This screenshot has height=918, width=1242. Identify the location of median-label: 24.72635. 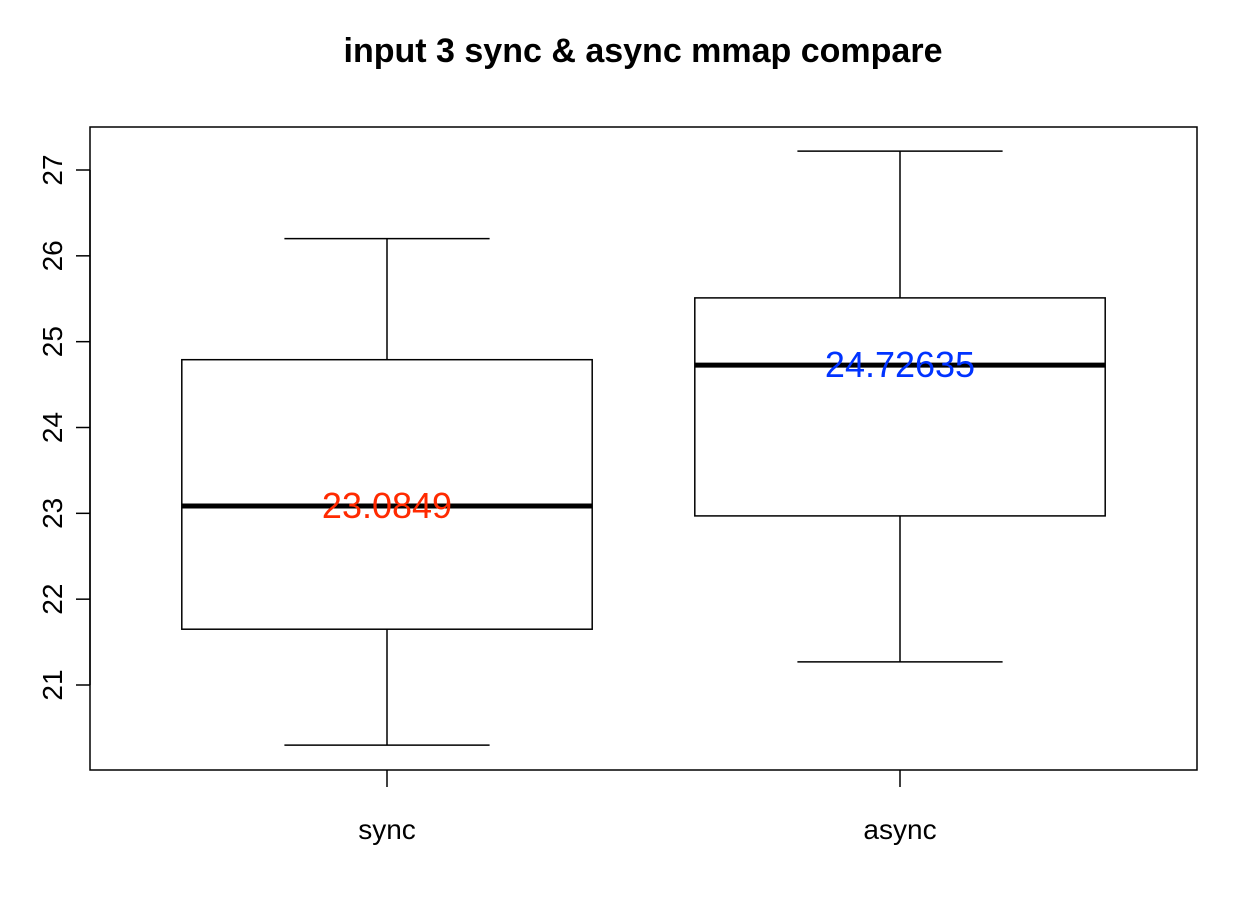
(900, 364).